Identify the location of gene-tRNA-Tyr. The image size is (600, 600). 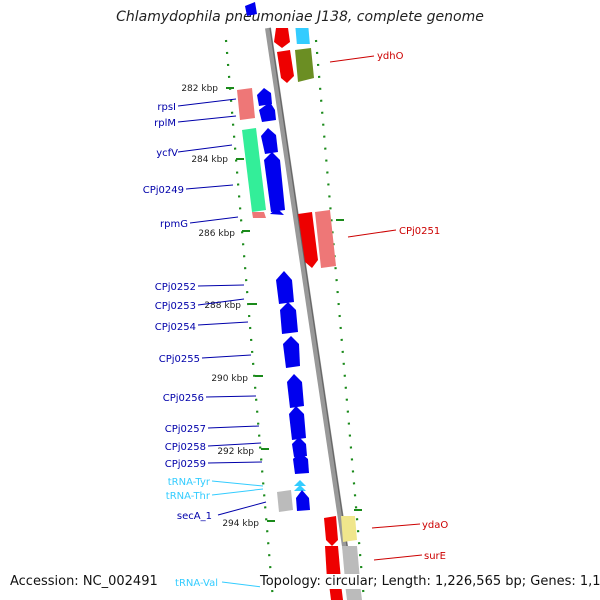
(300, 483).